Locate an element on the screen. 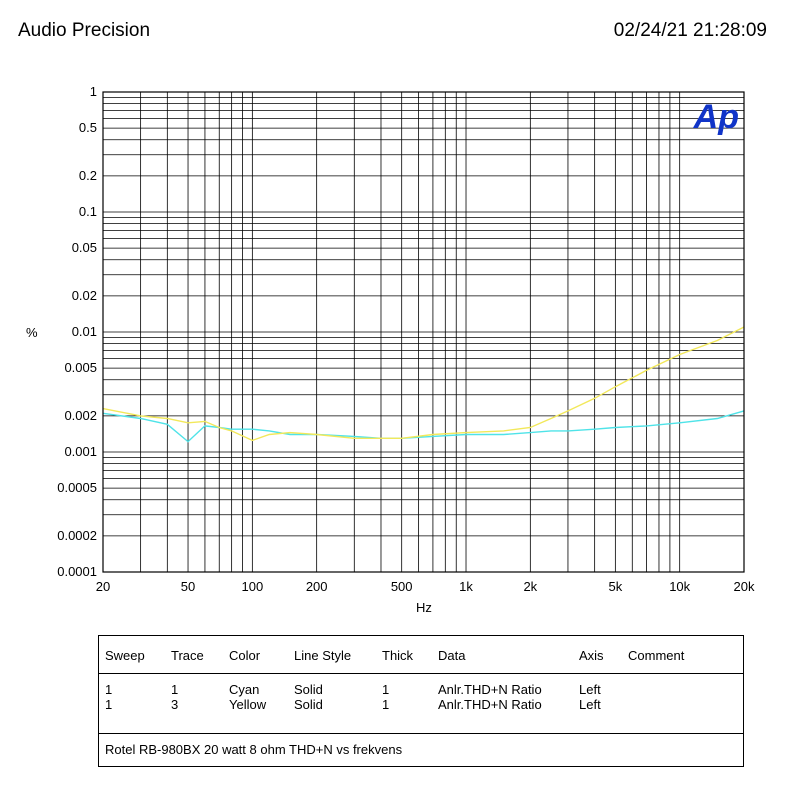 This screenshot has width=807, height=787. y-tick-label: 0.02 is located at coordinates (84, 295).